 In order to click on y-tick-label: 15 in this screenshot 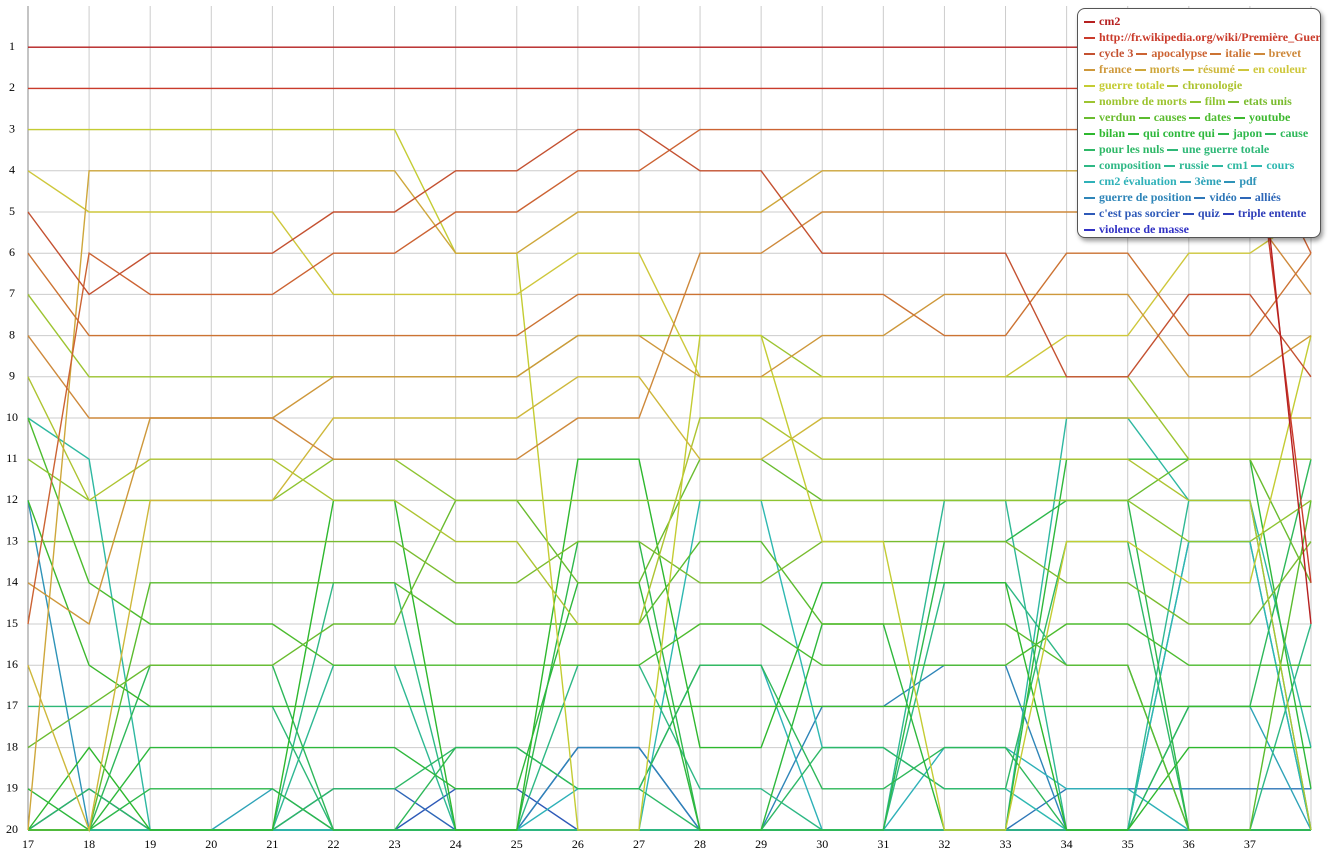, I will do `click(12, 623)`.